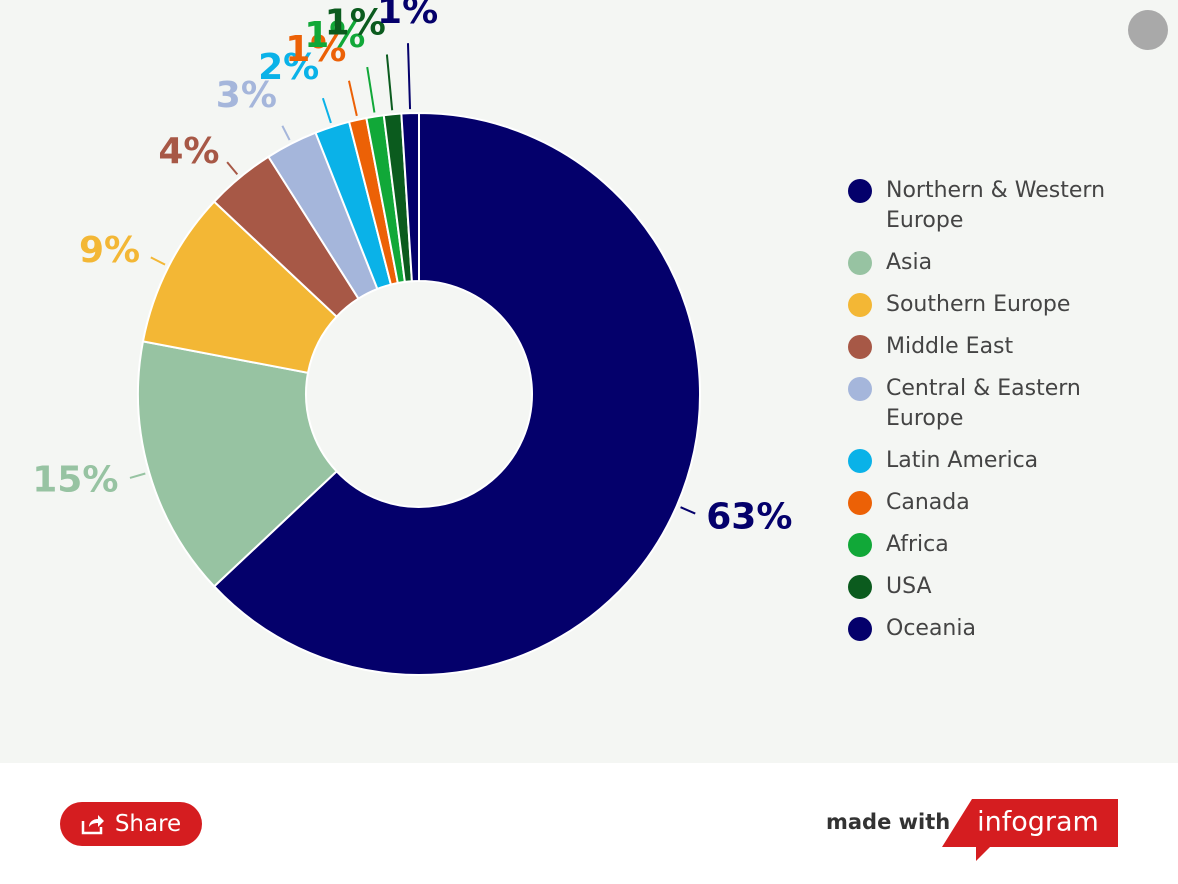 The width and height of the screenshot is (1178, 884). I want to click on legend-item: Africa, so click(1001, 545).